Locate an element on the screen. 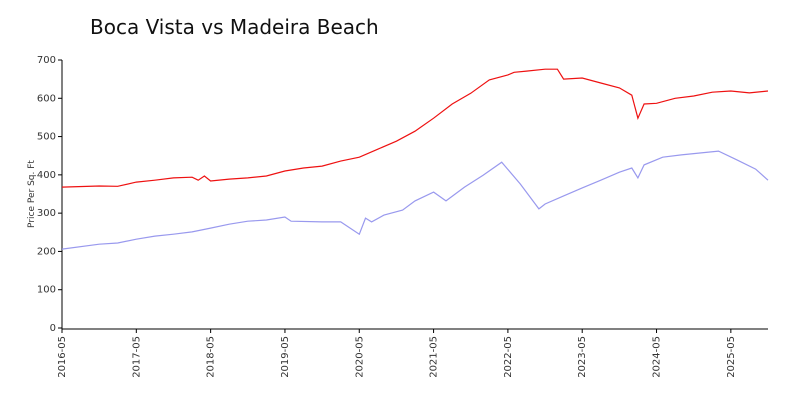 This screenshot has width=800, height=400. y-tick-label: 700 is located at coordinates (46, 60).